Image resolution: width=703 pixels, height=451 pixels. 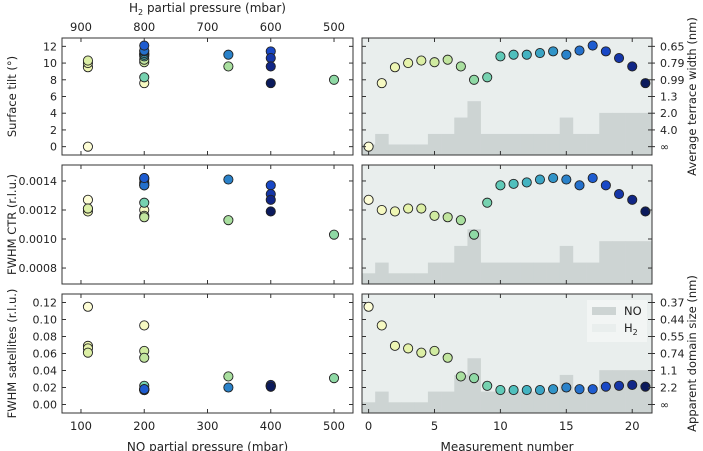 What do you see at coordinates (38, 210) in the screenshot?
I see `y-tick-label: 0.0012` at bounding box center [38, 210].